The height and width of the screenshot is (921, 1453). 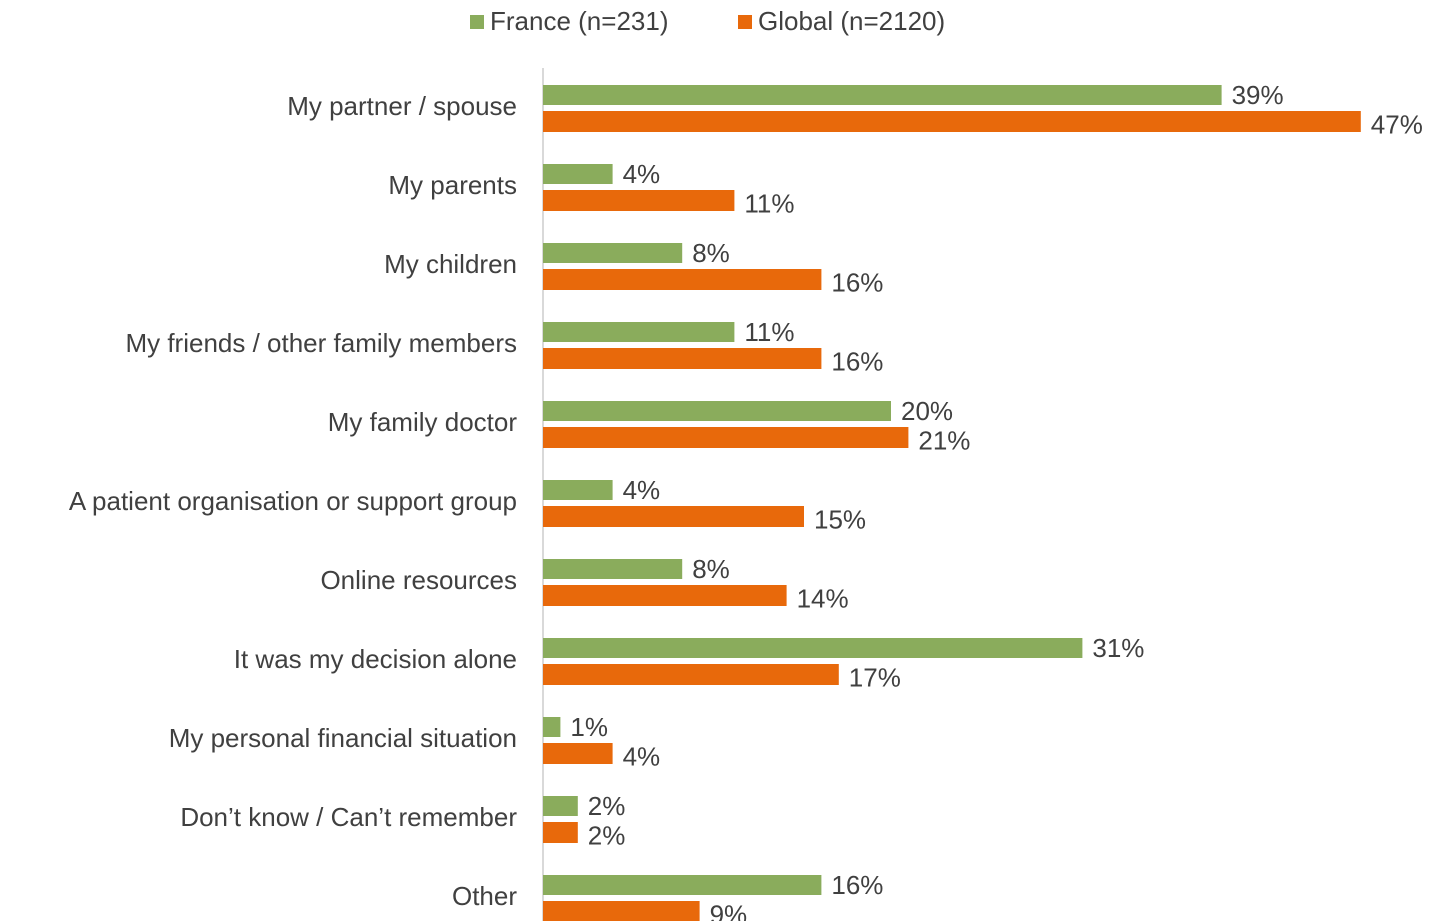 I want to click on category-label: My friends / other family members, so click(x=321, y=343).